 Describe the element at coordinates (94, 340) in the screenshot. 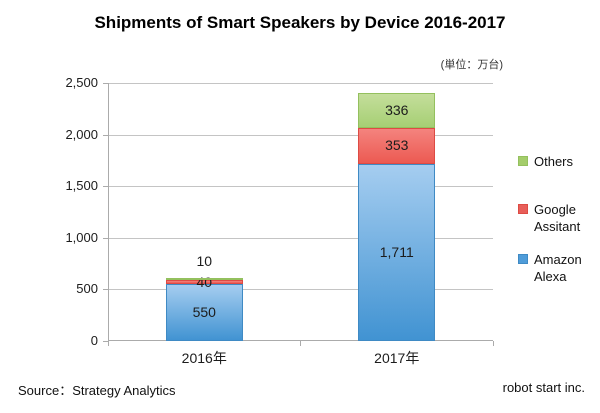

I see `y-axis-label: 0` at that location.